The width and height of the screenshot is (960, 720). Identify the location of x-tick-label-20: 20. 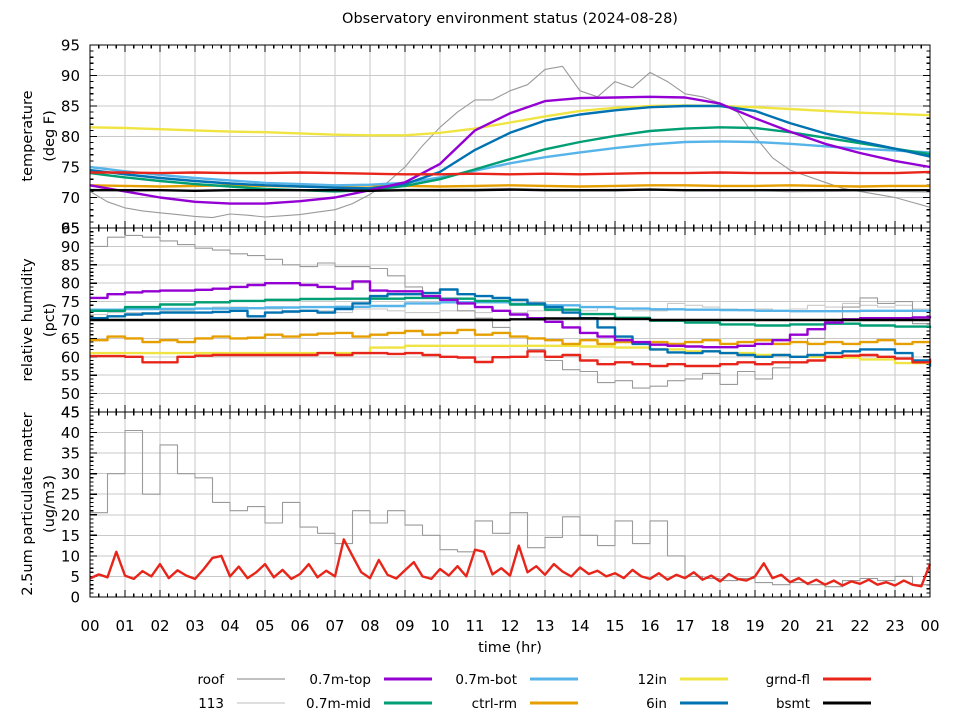
(789, 626).